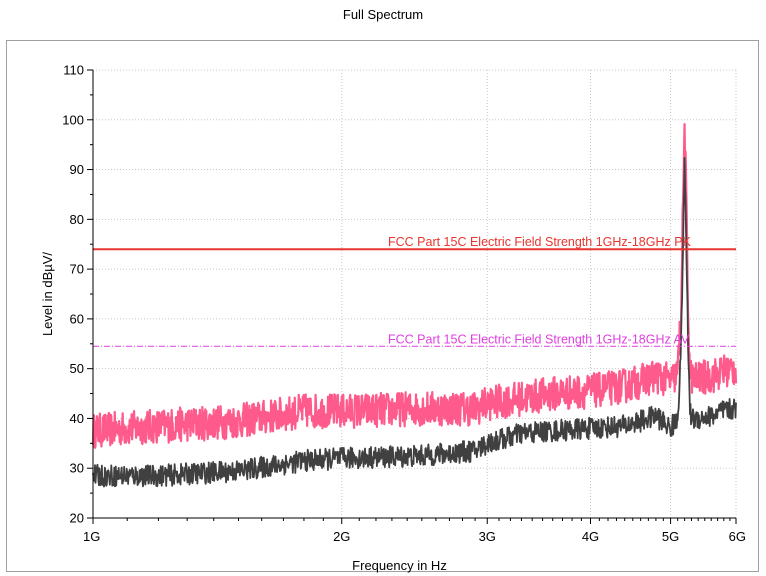 Image resolution: width=766 pixels, height=576 pixels. Describe the element at coordinates (77, 219) in the screenshot. I see `y-tick-label: 80` at that location.